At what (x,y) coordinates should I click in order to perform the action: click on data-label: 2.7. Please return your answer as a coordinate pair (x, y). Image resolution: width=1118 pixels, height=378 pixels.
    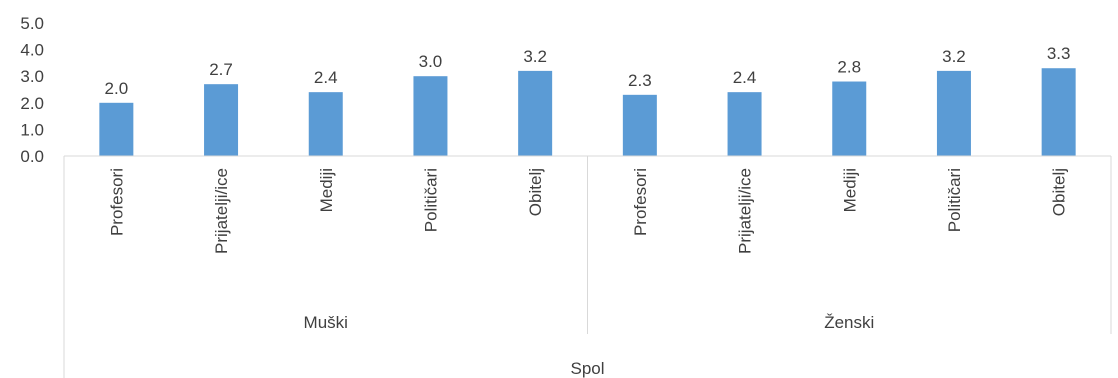
    Looking at the image, I should click on (221, 69).